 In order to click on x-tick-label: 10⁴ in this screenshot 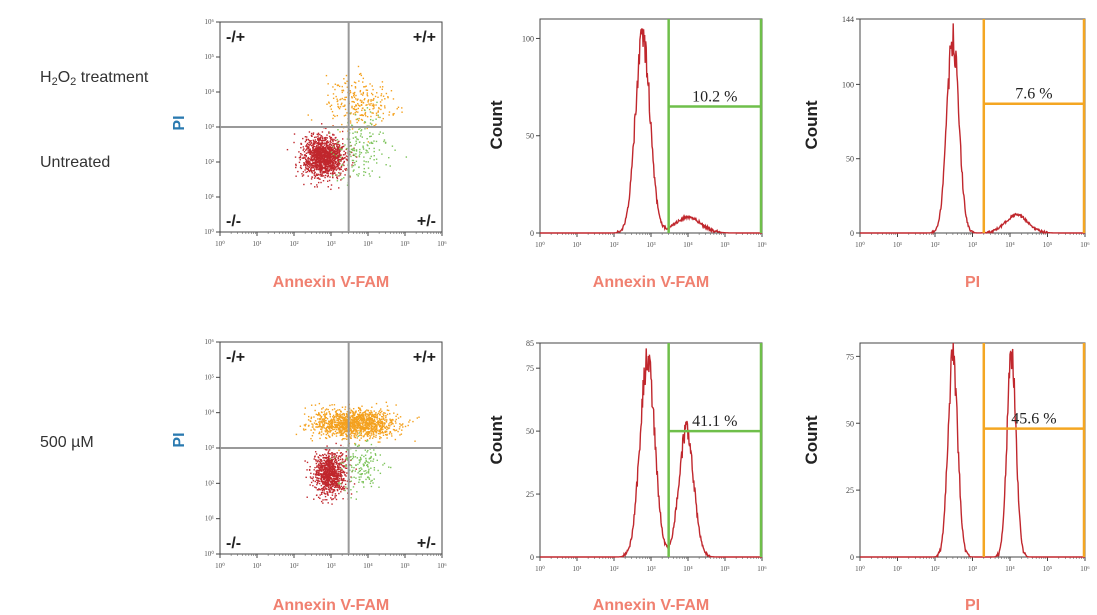, I will do `click(688, 569)`.